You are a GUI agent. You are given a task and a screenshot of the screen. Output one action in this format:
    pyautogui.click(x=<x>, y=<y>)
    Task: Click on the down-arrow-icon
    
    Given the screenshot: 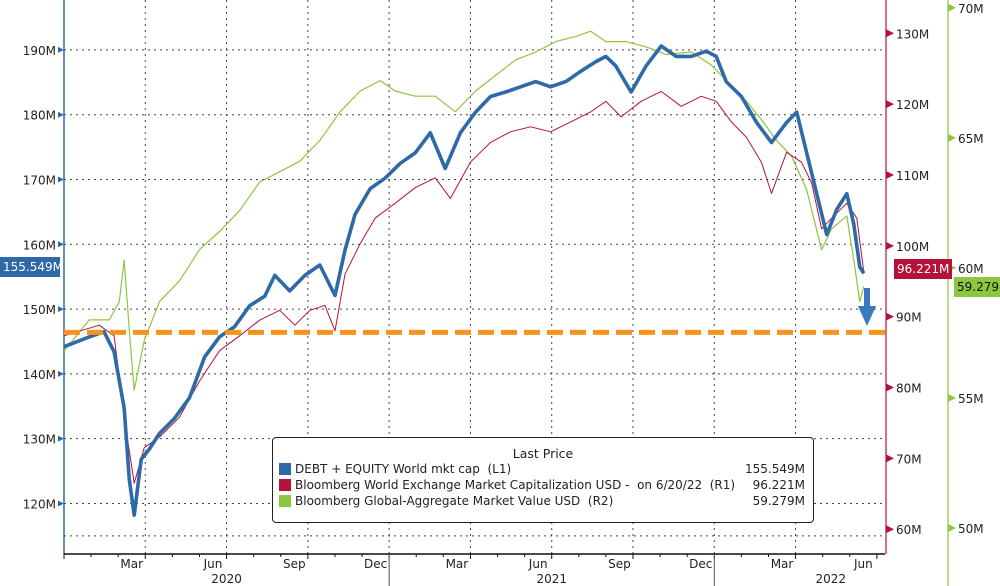 What is the action you would take?
    pyautogui.click(x=867, y=307)
    